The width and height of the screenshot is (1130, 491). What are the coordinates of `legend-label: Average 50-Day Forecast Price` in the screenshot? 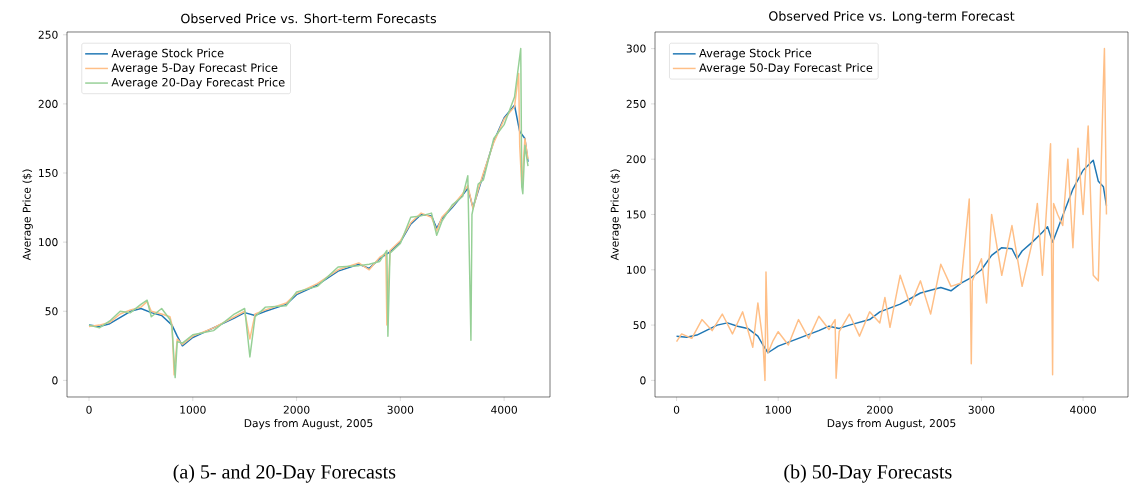 It's located at (786, 69).